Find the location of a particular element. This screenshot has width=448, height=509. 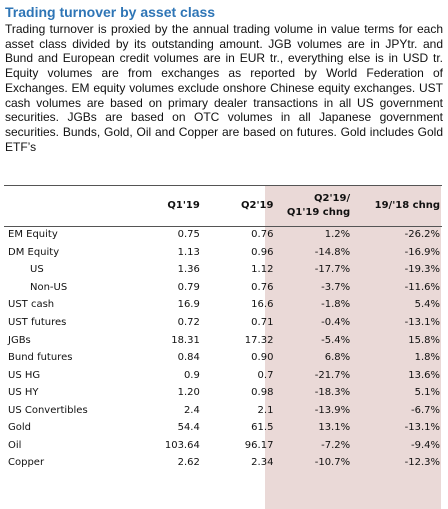

header-q1: Q1'19 is located at coordinates (183, 205).